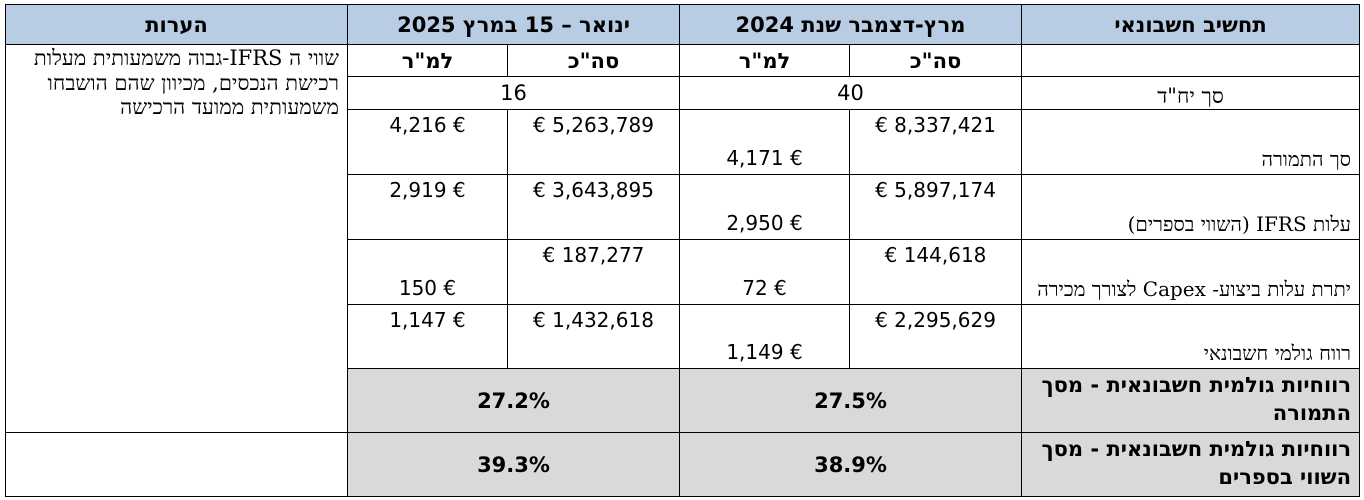  I want to click on header-item: תחשיב חשבונאי, so click(1191, 24).